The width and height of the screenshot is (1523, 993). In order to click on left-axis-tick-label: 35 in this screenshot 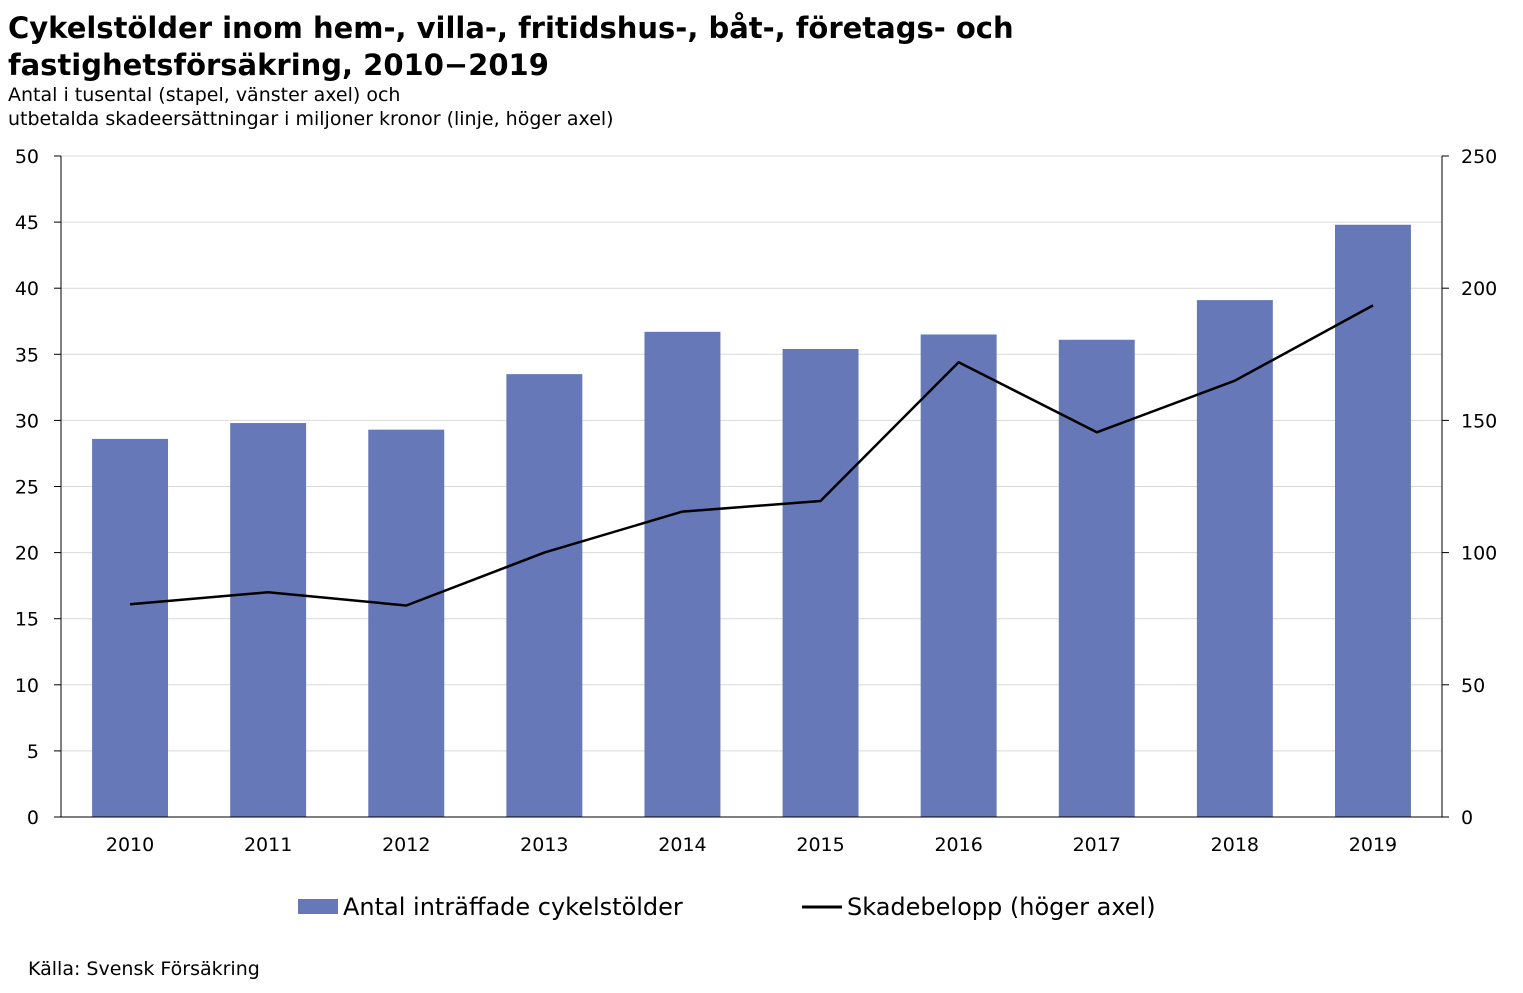, I will do `click(27, 355)`.